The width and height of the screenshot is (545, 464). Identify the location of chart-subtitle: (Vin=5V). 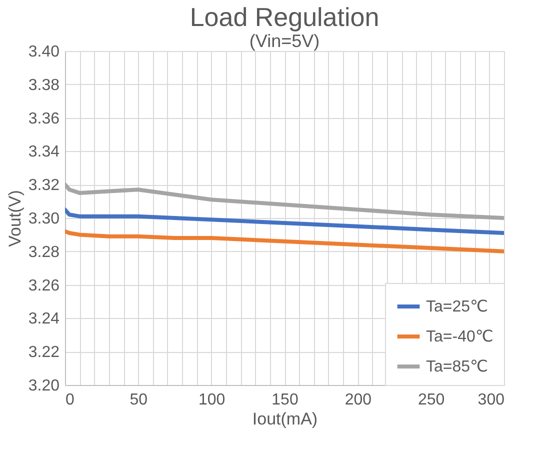
(284, 41).